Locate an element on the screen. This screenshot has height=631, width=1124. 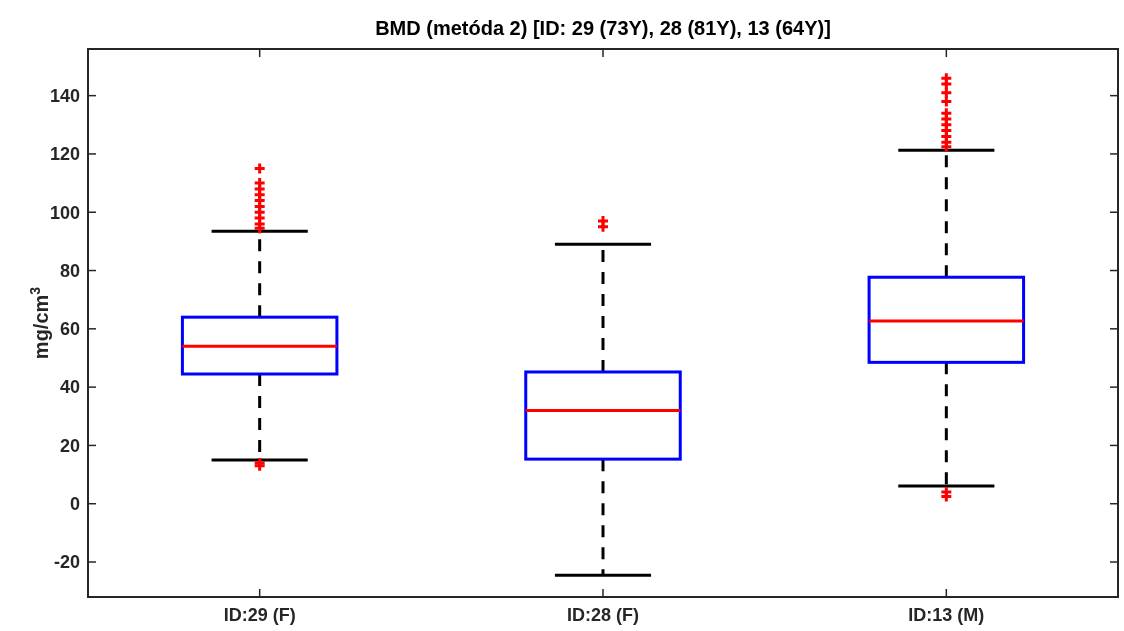
y-tick-label: 80 is located at coordinates (69, 270).